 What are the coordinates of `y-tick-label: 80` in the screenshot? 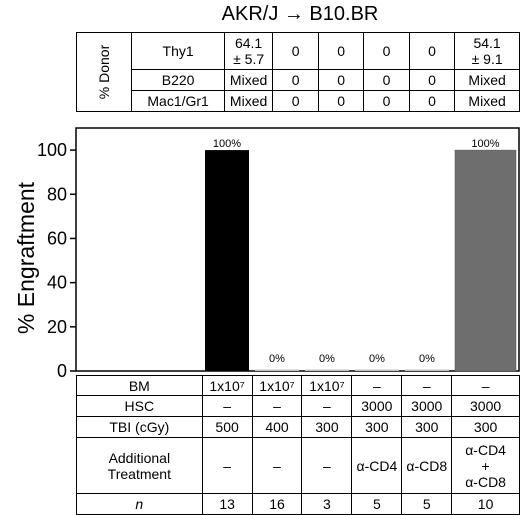 It's located at (57, 194).